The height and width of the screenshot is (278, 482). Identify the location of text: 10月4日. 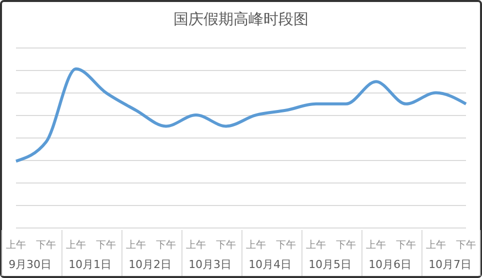
(270, 264).